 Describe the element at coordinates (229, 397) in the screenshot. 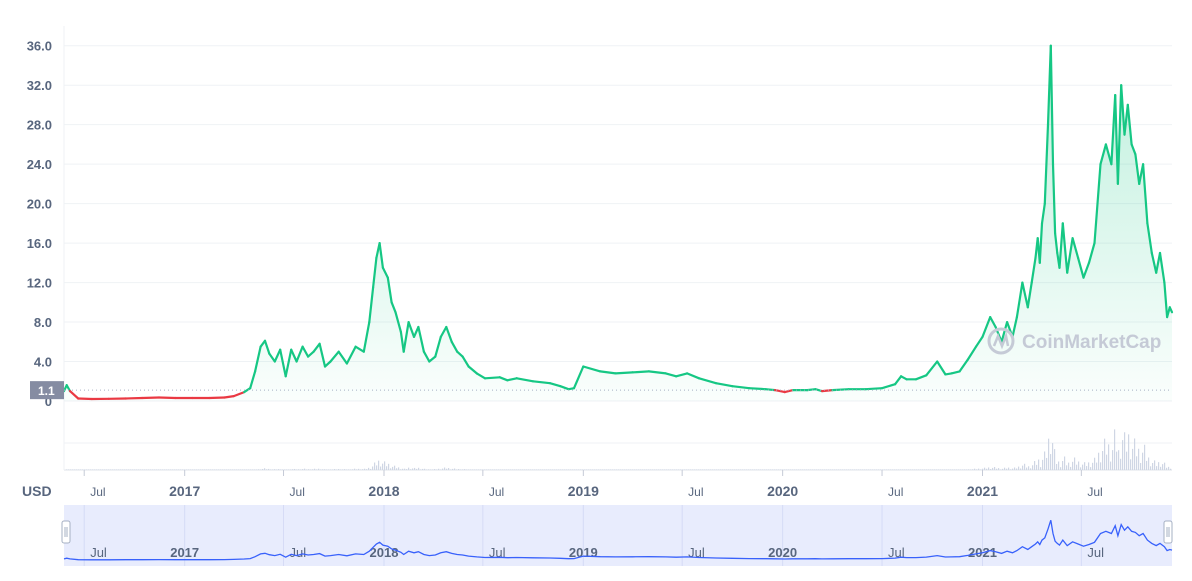

I see `price-segment-down` at that location.